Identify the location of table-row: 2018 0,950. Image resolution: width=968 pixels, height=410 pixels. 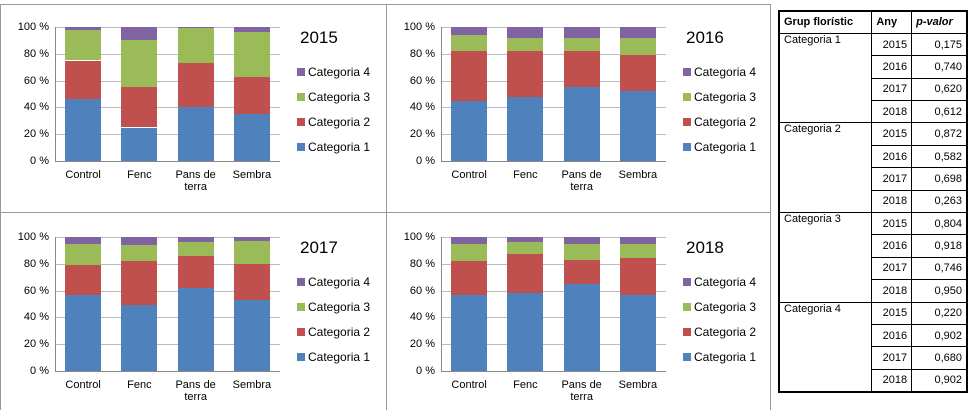
(873, 291).